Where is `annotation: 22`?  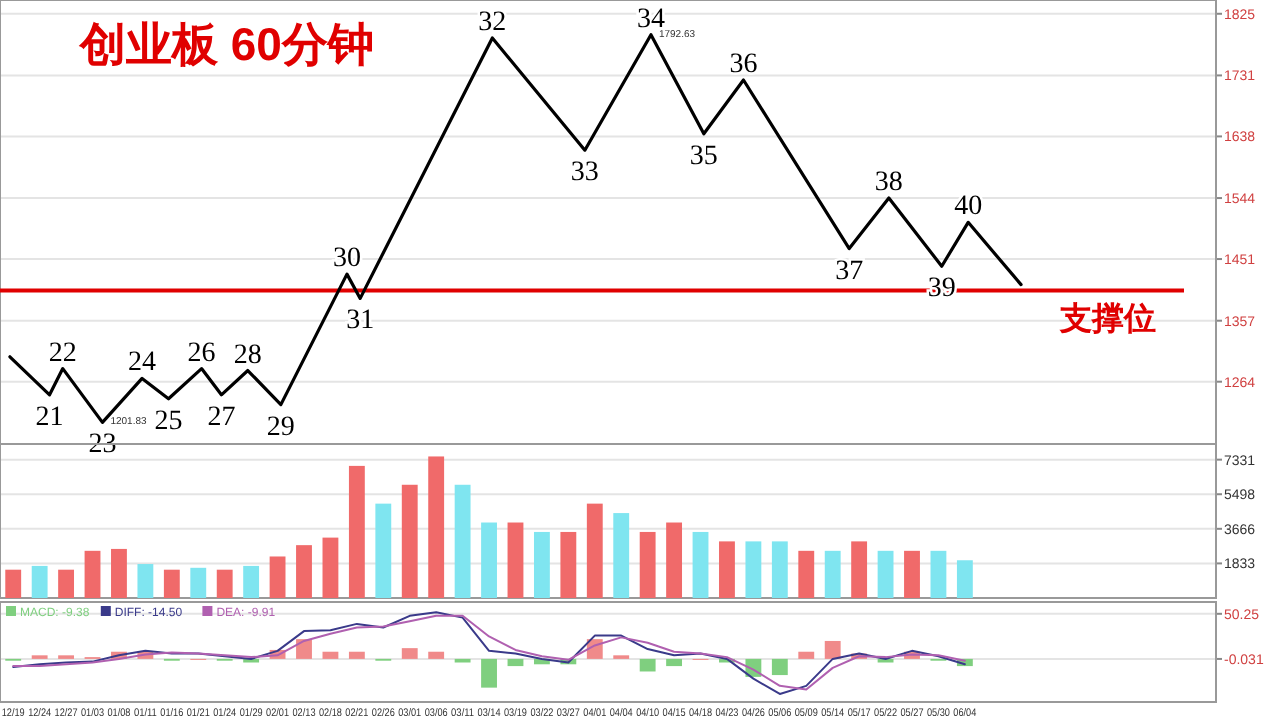
annotation: 22 is located at coordinates (62, 353).